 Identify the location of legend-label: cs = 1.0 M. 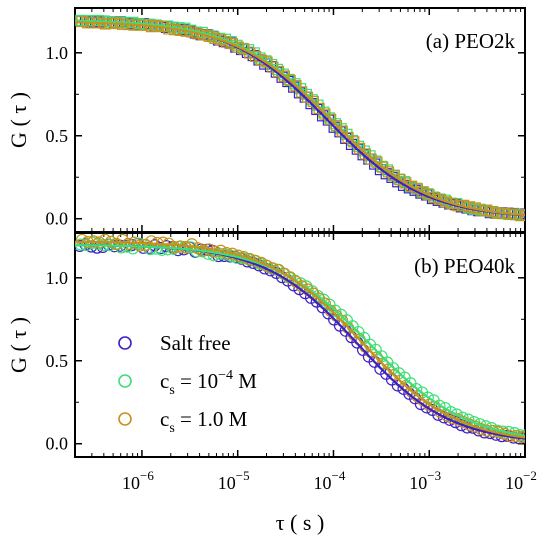
(204, 421).